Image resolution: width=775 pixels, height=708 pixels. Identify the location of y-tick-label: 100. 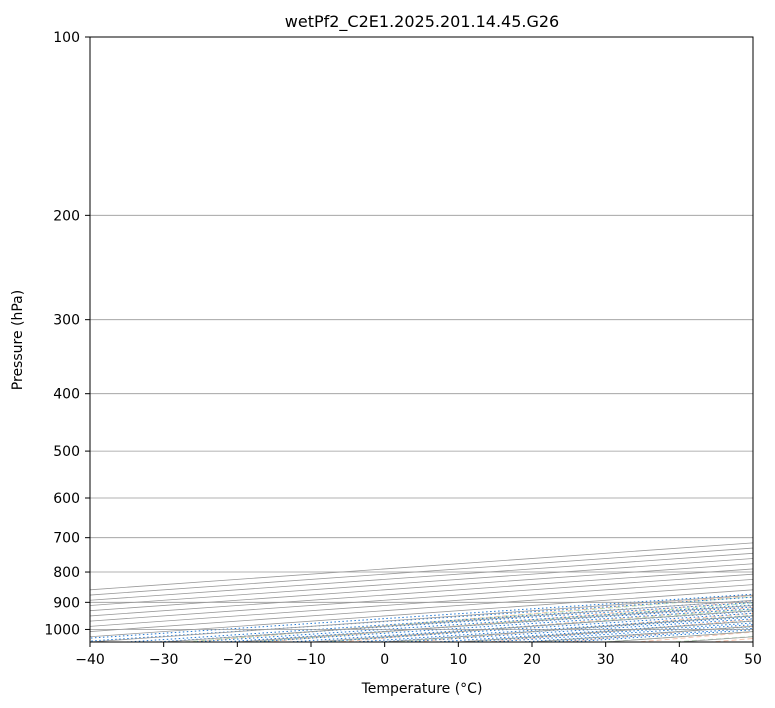
(66, 38).